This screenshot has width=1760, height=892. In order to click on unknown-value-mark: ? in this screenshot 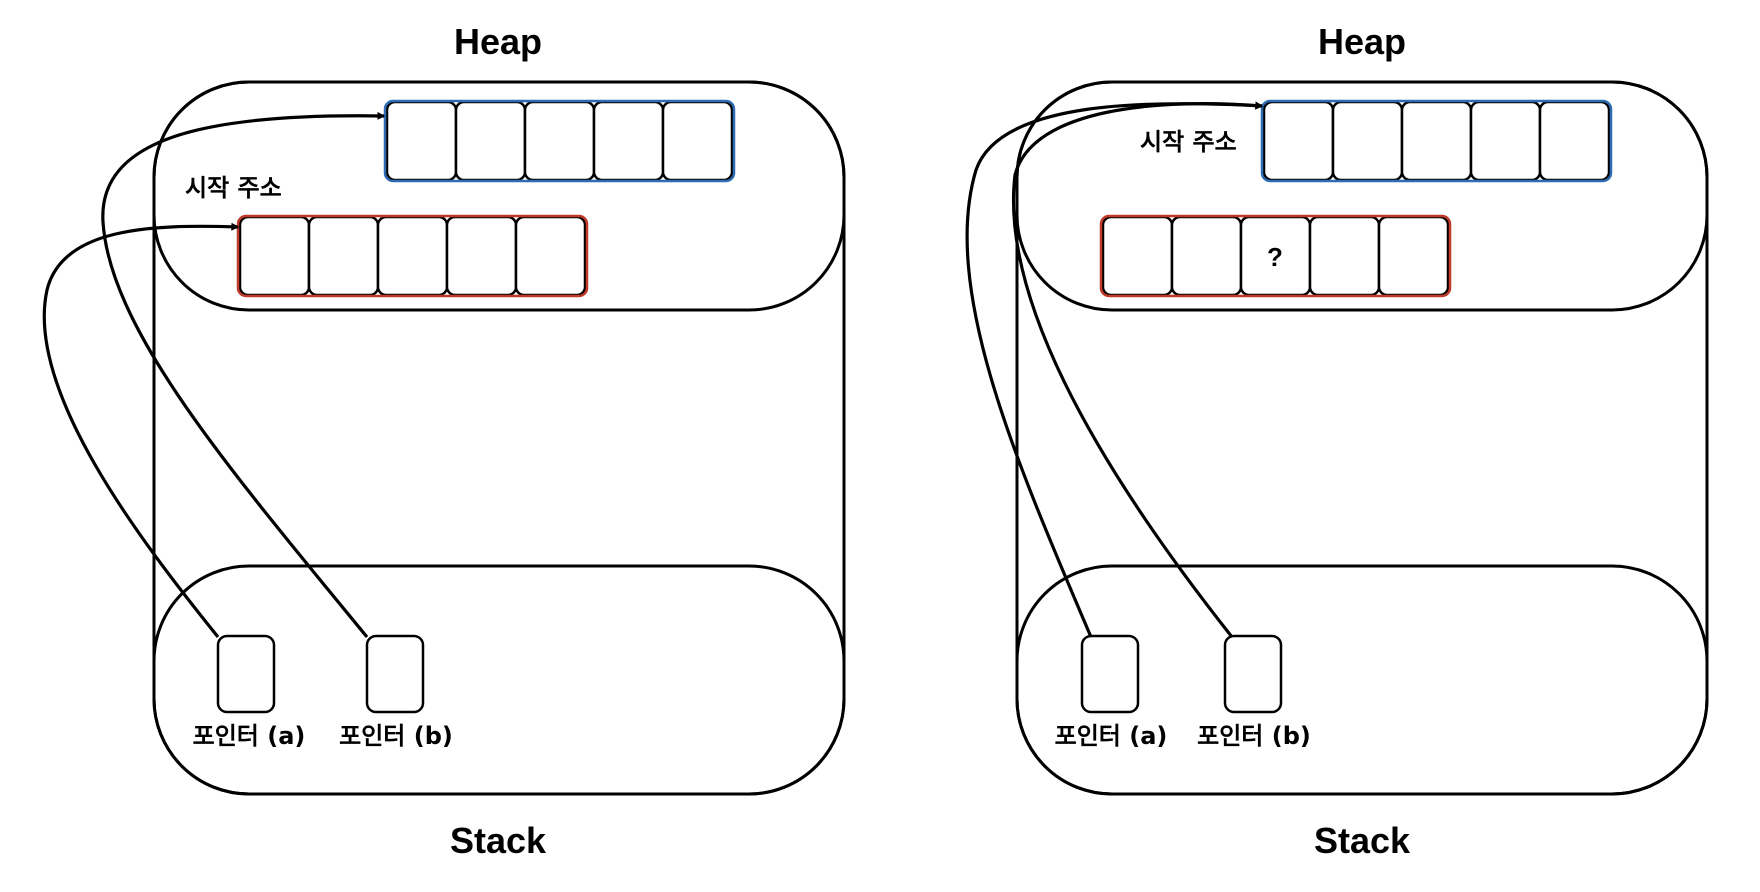, I will do `click(1275, 257)`.